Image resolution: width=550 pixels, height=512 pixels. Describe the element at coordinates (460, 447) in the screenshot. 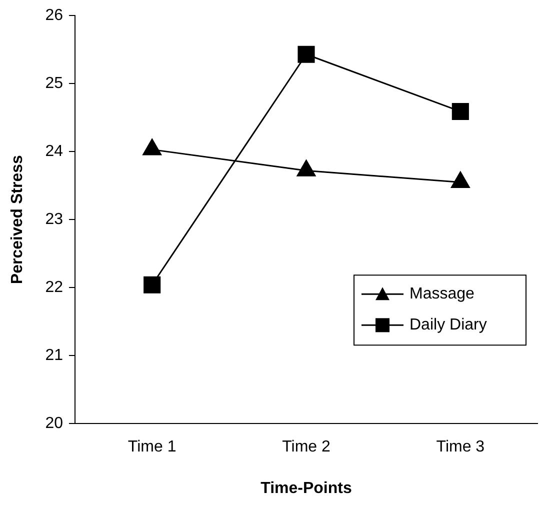

I see `x-tick-label: Time 3` at that location.